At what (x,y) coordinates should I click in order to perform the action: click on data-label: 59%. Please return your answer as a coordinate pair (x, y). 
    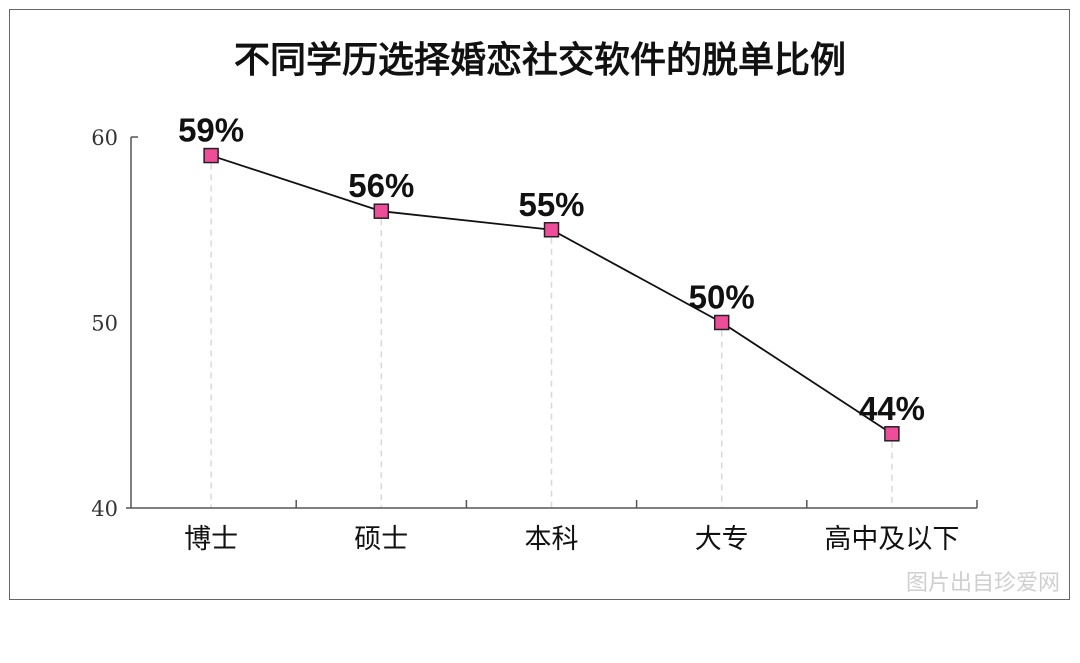
    Looking at the image, I should click on (211, 130).